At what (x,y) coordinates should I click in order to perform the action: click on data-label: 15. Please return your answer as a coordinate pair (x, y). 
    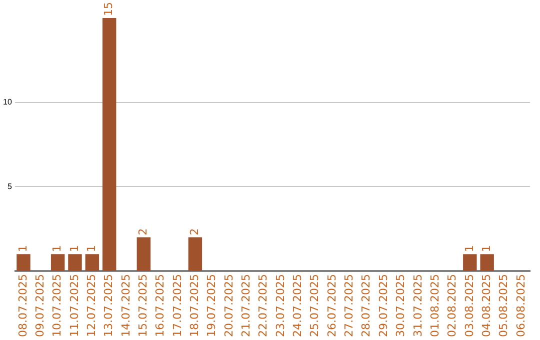
    Looking at the image, I should click on (109, 9).